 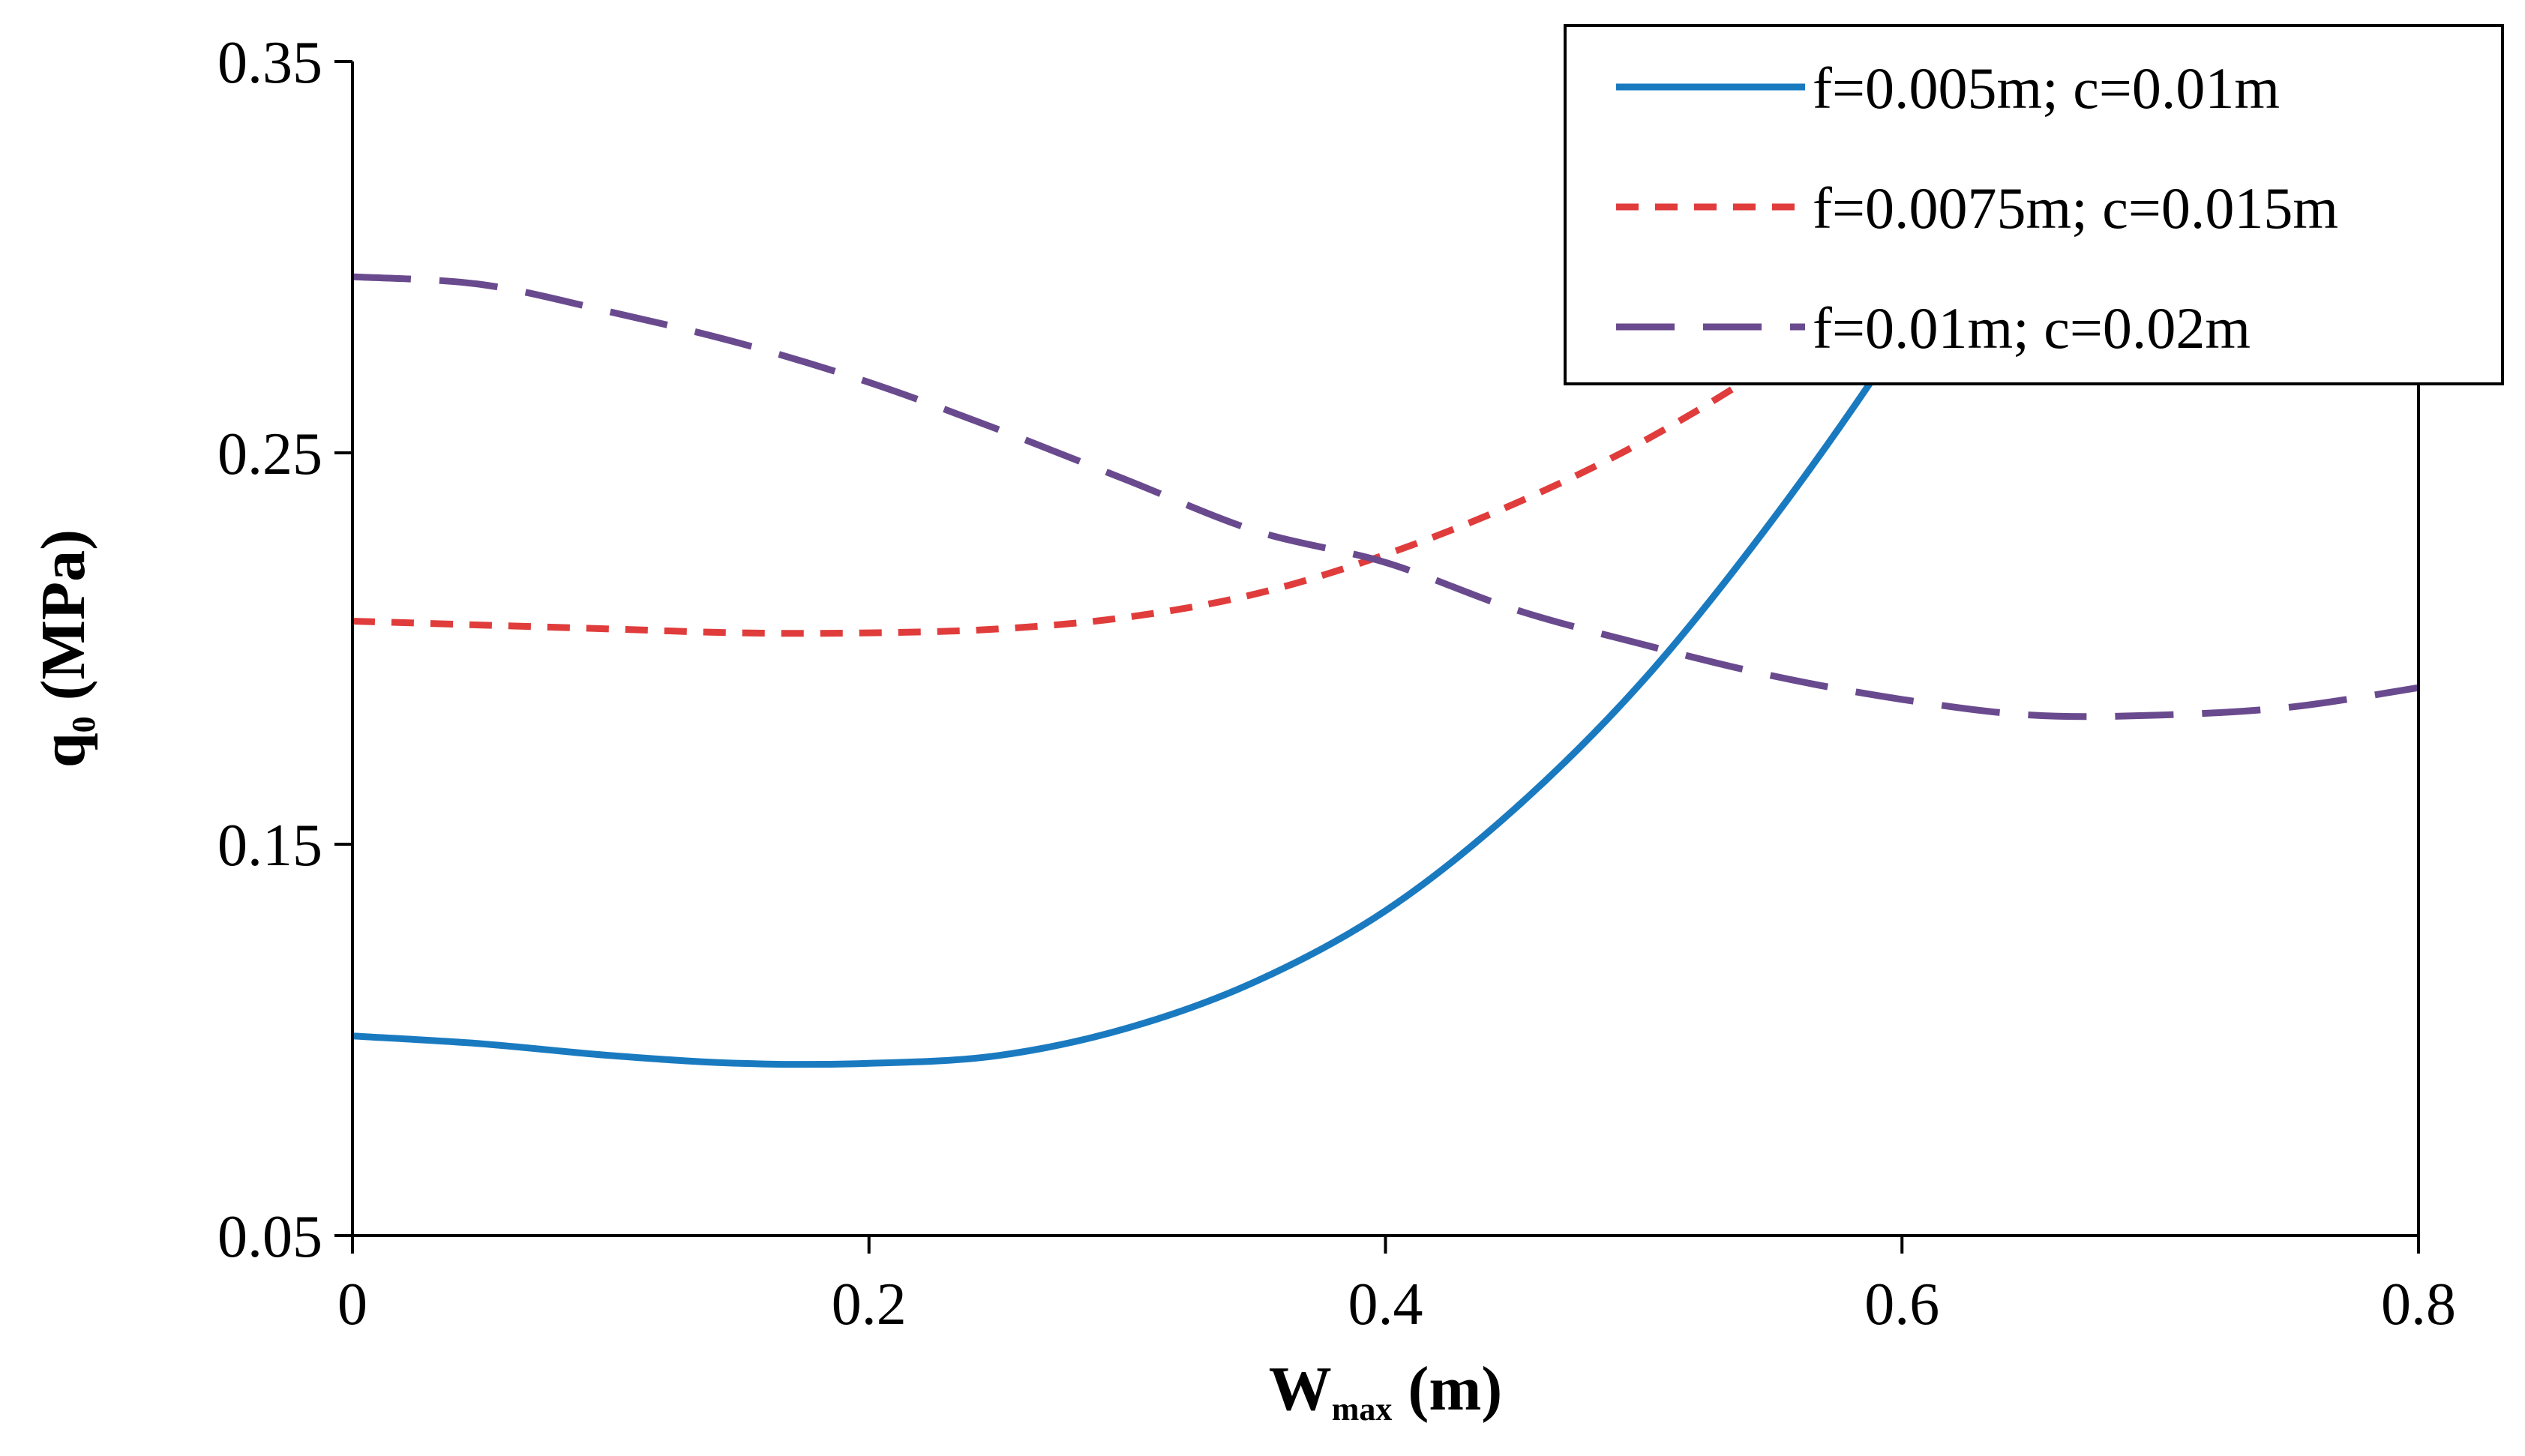 I want to click on y-axis-title-unit: (MPa), so click(x=63, y=623).